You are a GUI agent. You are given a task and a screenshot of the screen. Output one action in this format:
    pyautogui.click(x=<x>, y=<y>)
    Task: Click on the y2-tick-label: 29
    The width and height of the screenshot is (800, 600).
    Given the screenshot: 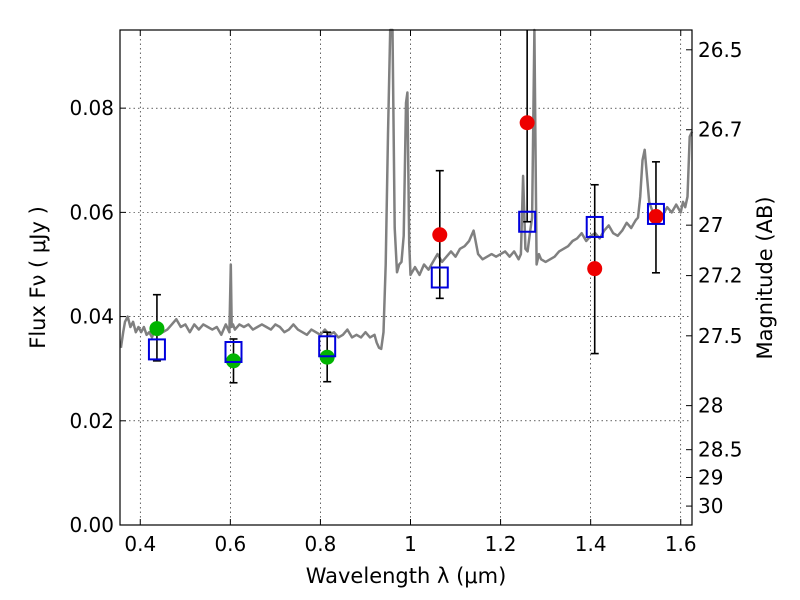 What is the action you would take?
    pyautogui.click(x=710, y=477)
    